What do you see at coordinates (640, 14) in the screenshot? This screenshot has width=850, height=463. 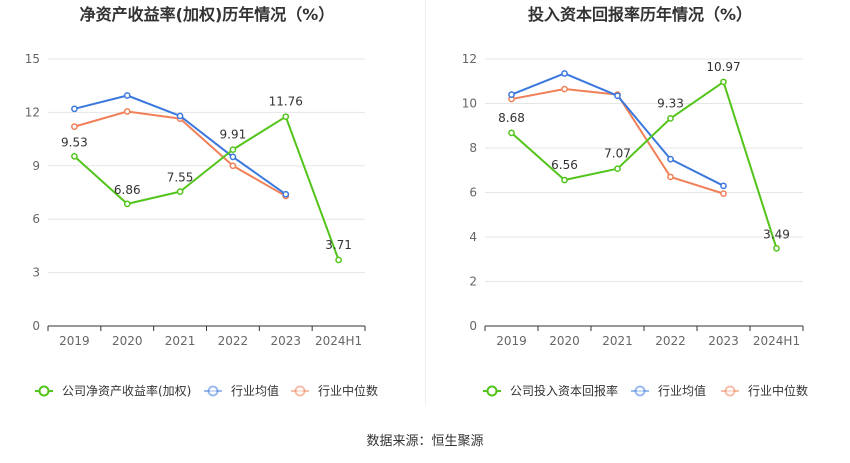 I see `chart-title: 投入资本回报率历年情况（%）` at bounding box center [640, 14].